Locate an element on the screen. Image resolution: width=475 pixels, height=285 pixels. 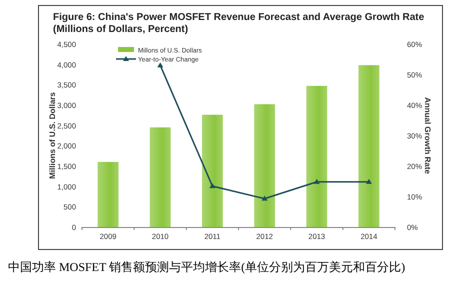
chart-title: Figure 6: China's Power MOSFET Revenue Forecast and Average Growth Rate (Millions of Dollars, Percent) is located at coordinates (239, 23).